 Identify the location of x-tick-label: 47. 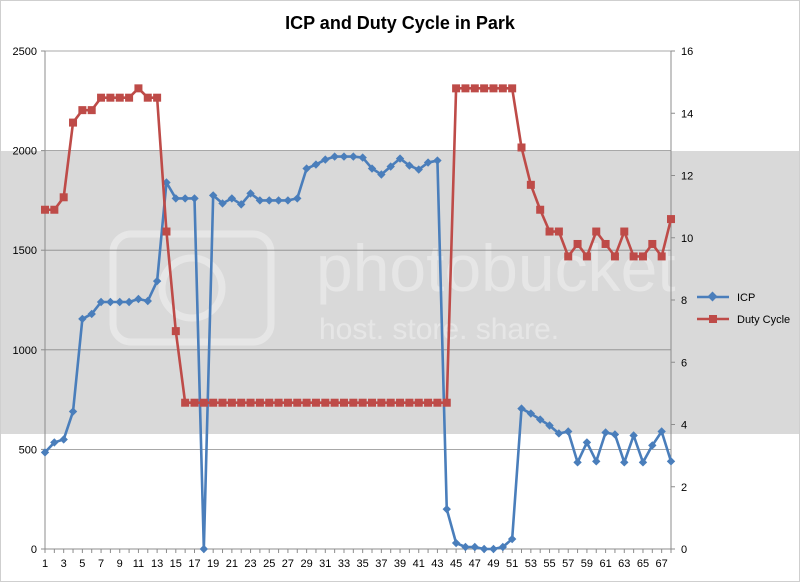
(475, 564).